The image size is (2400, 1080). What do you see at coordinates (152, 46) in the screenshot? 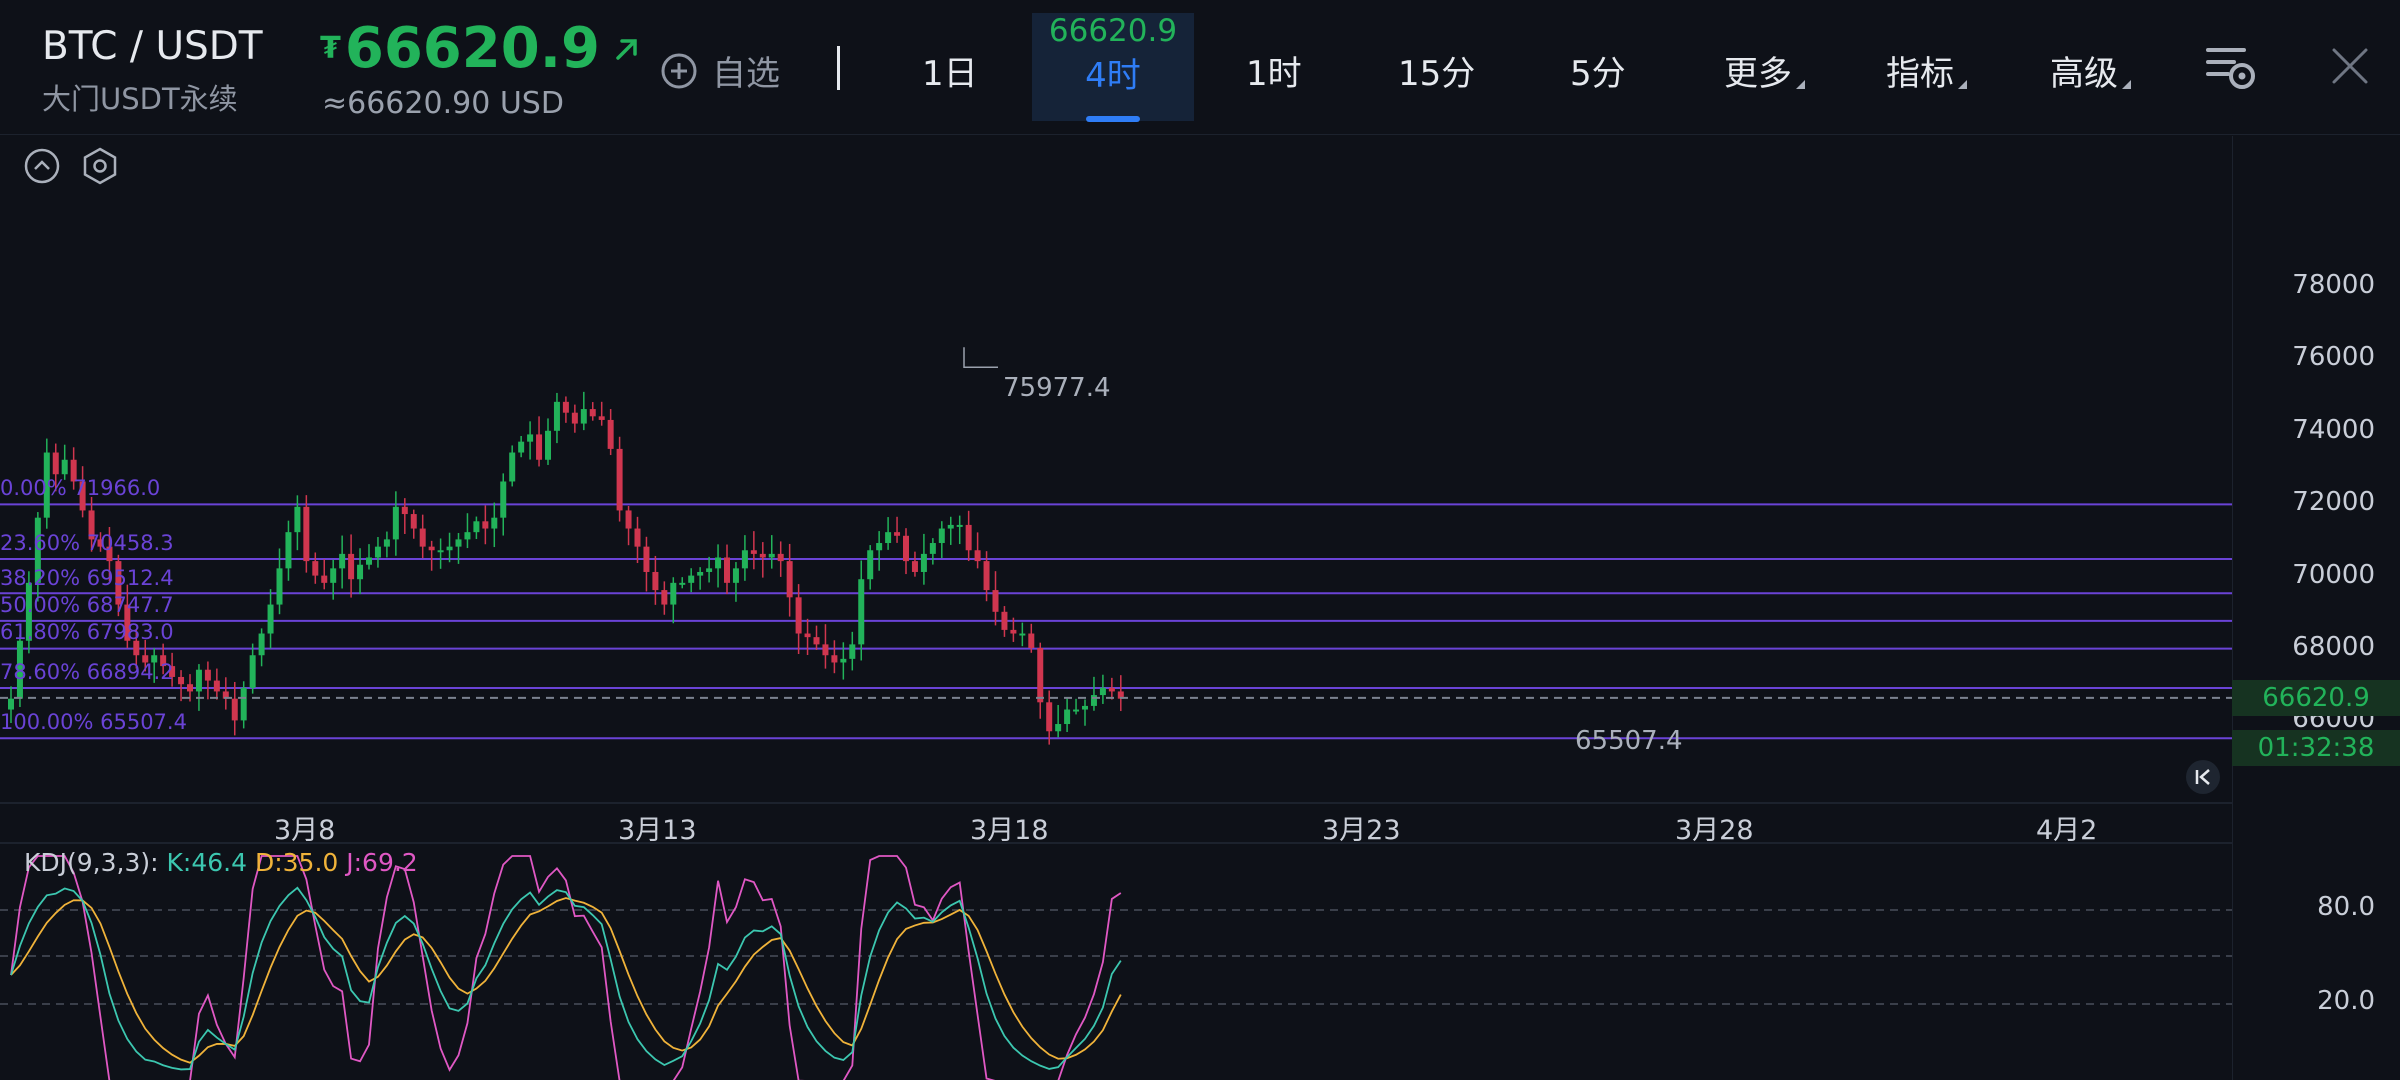
I see `pair-title: BTC / USDT` at bounding box center [152, 46].